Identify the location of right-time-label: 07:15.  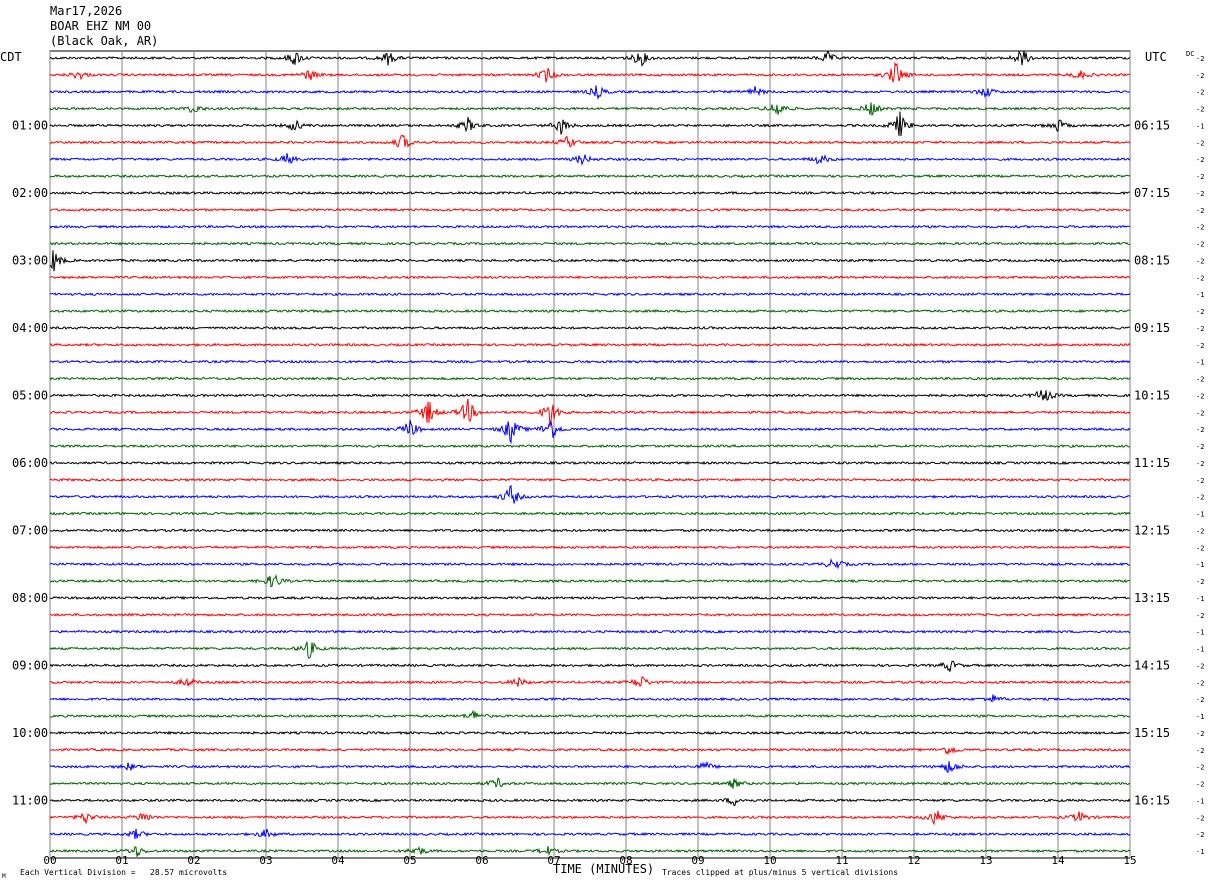
(1152, 193).